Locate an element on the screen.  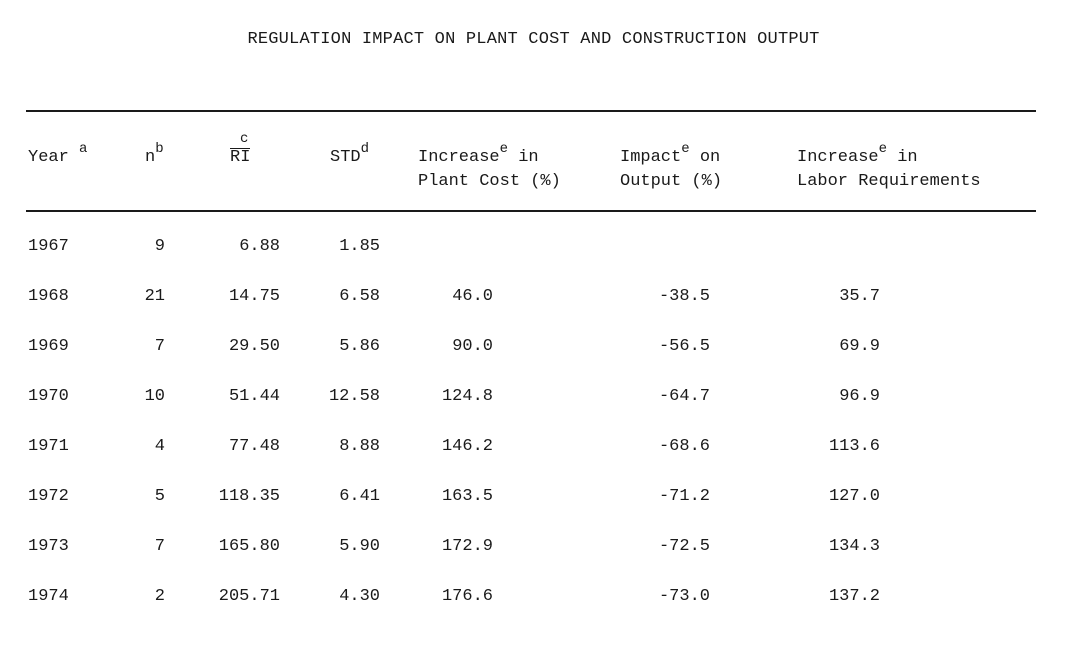
header-output-impact-line1: Impact is located at coordinates (651, 157).